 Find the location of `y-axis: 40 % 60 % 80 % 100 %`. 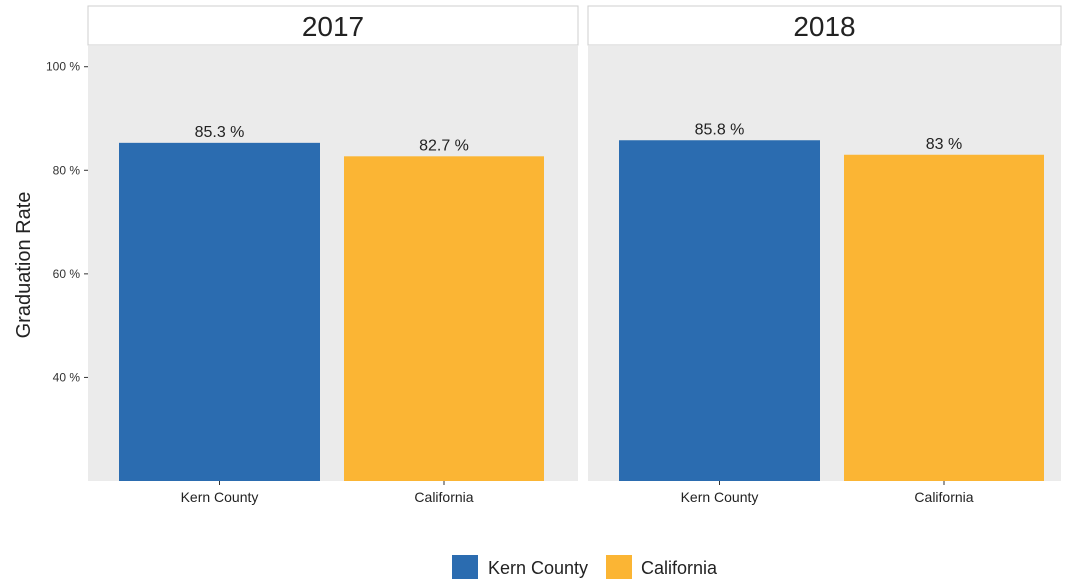

y-axis: 40 % 60 % 80 % 100 % is located at coordinates (67, 222).